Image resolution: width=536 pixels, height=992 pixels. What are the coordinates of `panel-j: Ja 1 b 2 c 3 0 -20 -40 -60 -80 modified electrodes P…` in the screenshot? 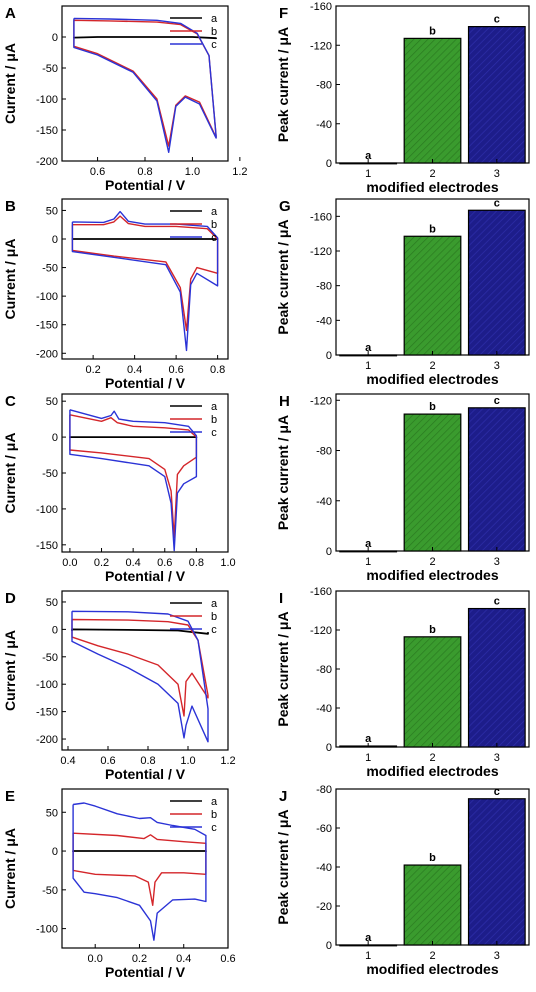 It's located at (402, 880).